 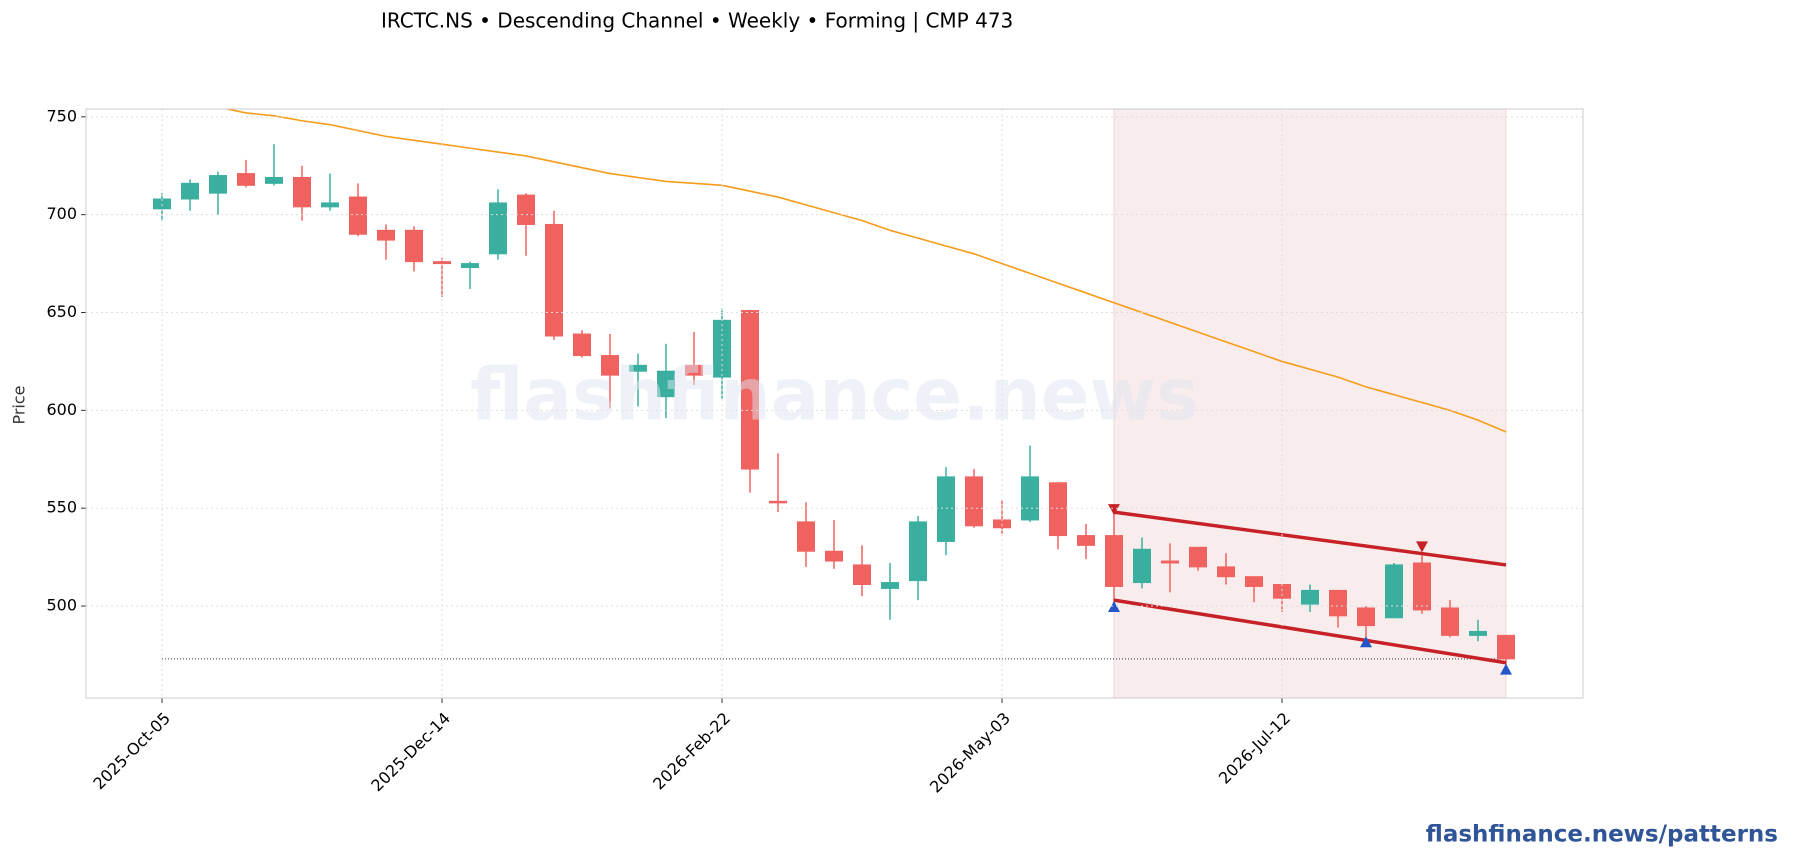 I want to click on footer: flashfinance.news/patterns, so click(x=1602, y=835).